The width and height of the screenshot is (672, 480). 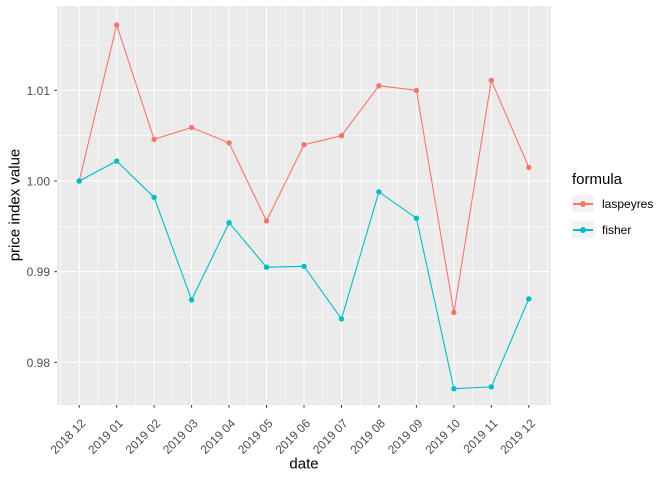 What do you see at coordinates (39, 363) in the screenshot?
I see `y-tick-label: 0.98` at bounding box center [39, 363].